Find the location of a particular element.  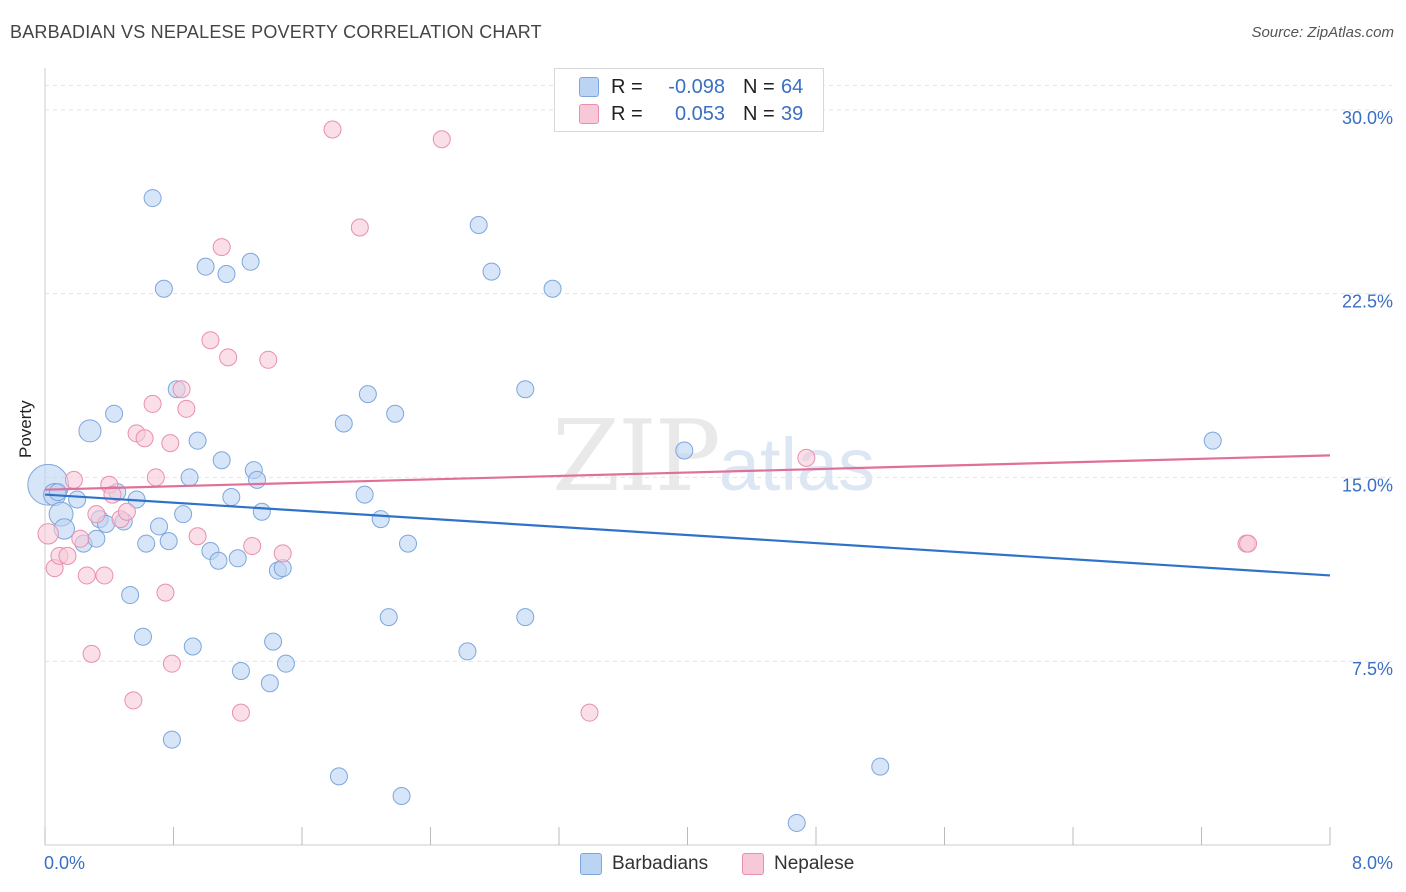

trend-lines is located at coordinates (687, 515).